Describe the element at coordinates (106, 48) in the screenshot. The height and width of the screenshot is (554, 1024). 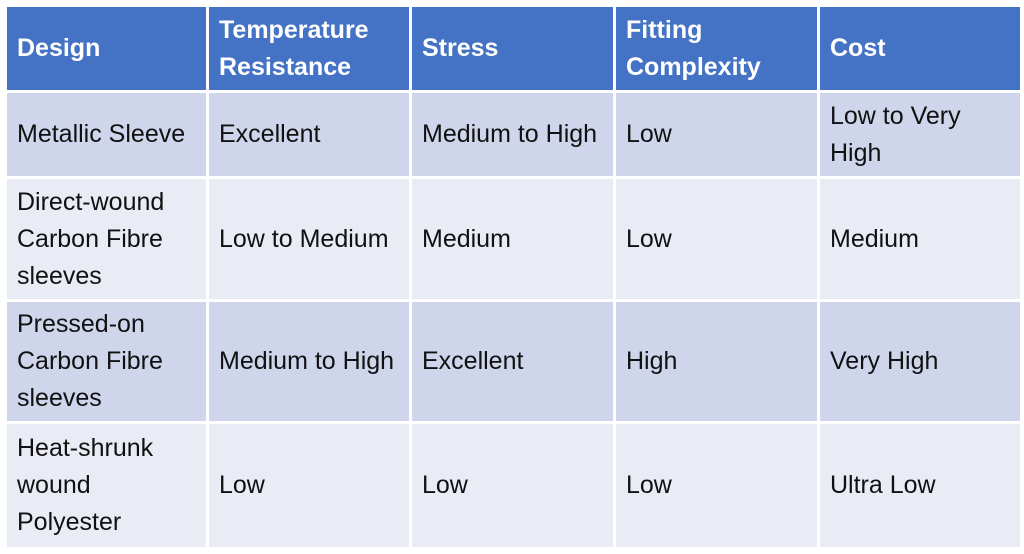
I see `column-header-design: Design` at that location.